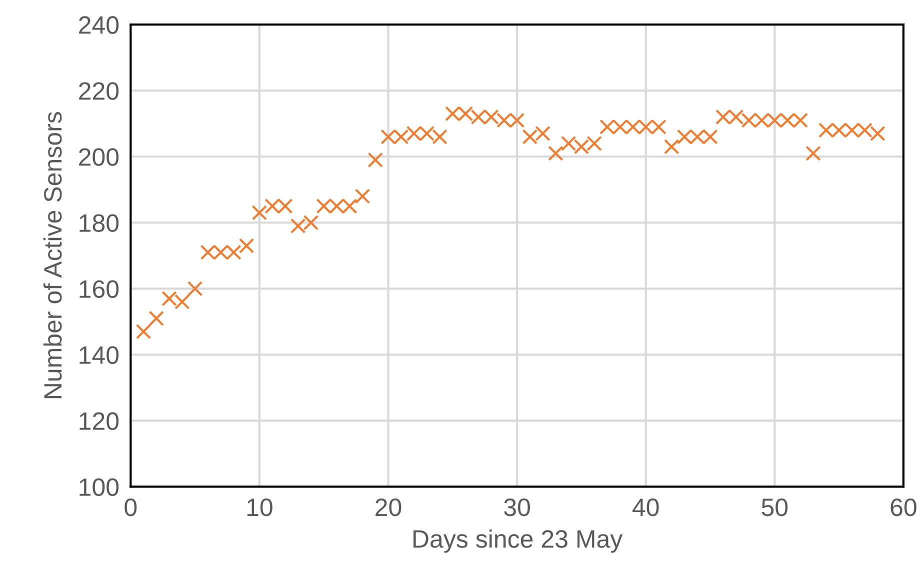 Image resolution: width=920 pixels, height=585 pixels. Describe the element at coordinates (259, 507) in the screenshot. I see `x-tick-label: 10` at that location.